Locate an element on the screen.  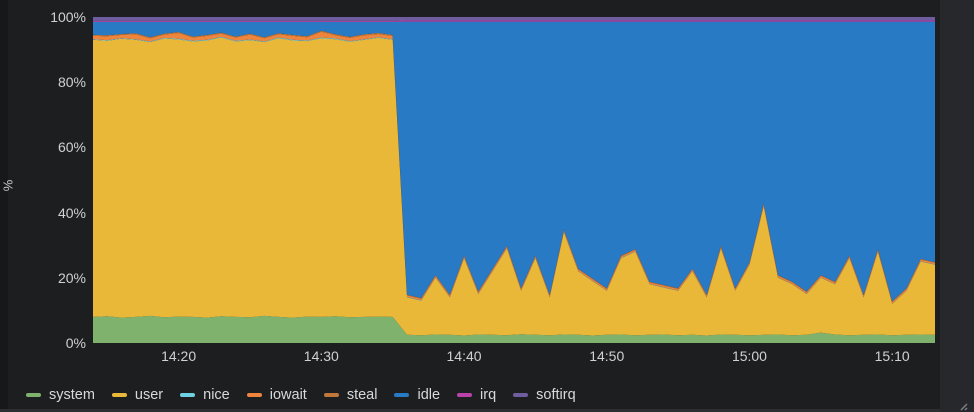
y-axis-label: % is located at coordinates (8, 185).